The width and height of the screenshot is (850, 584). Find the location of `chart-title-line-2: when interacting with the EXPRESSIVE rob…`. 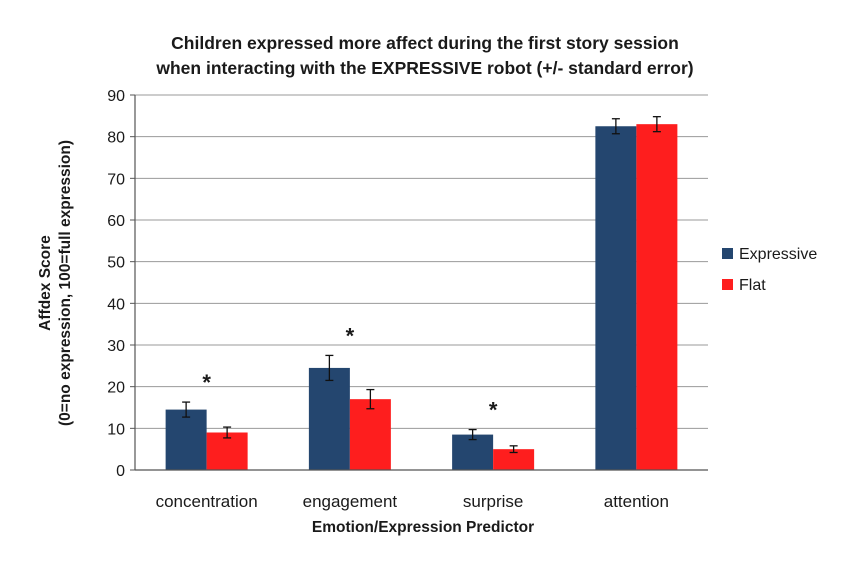

chart-title-line-2: when interacting with the EXPRESSIVE rob… is located at coordinates (424, 68).